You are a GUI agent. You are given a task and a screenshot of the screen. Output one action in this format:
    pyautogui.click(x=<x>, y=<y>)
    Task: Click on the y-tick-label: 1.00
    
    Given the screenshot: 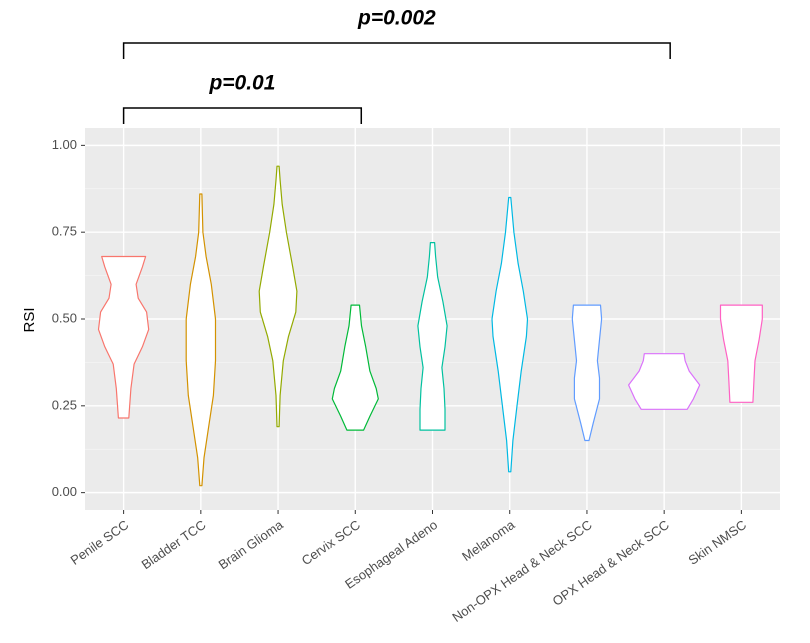 What is the action you would take?
    pyautogui.click(x=64, y=144)
    